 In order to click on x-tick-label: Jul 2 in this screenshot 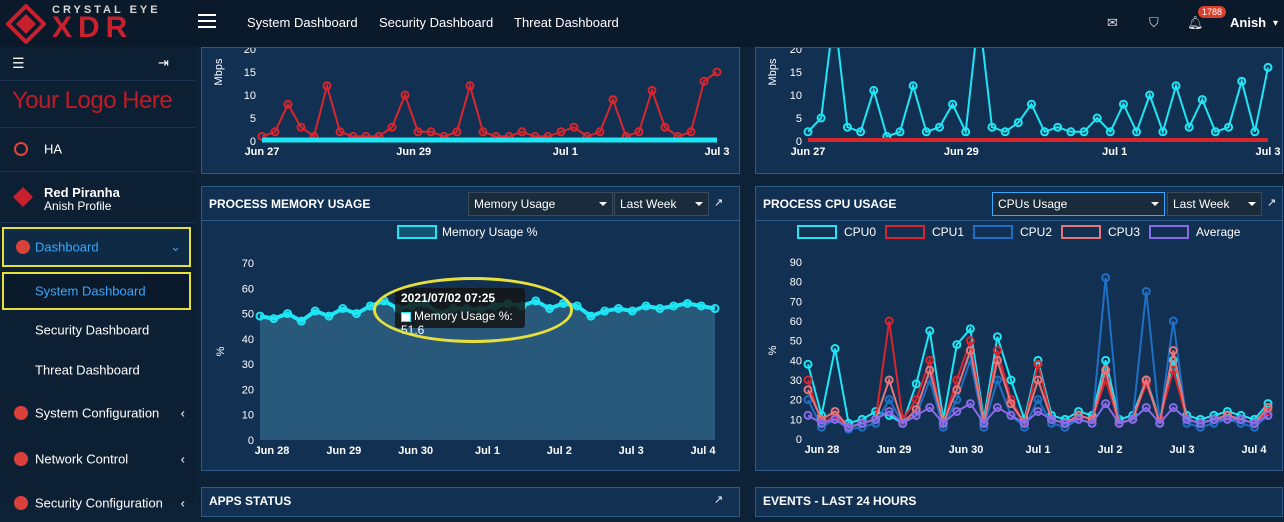, I will do `click(559, 451)`.